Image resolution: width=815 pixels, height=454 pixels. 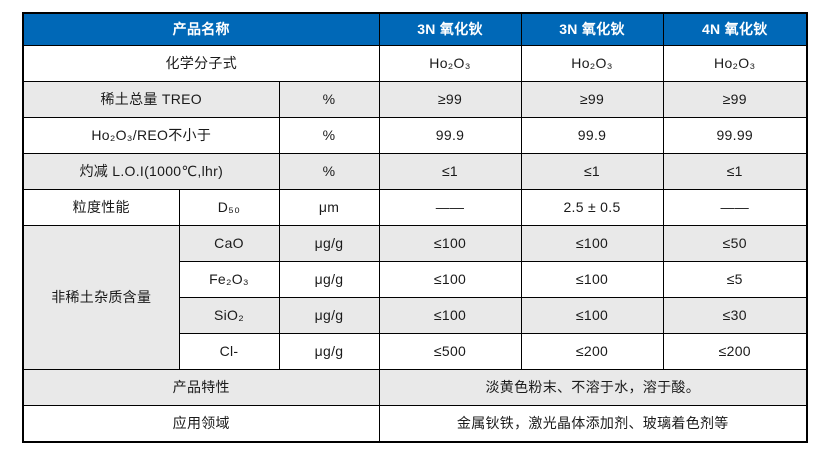 What do you see at coordinates (229, 243) in the screenshot?
I see `impurity-sublabel: CaO` at bounding box center [229, 243].